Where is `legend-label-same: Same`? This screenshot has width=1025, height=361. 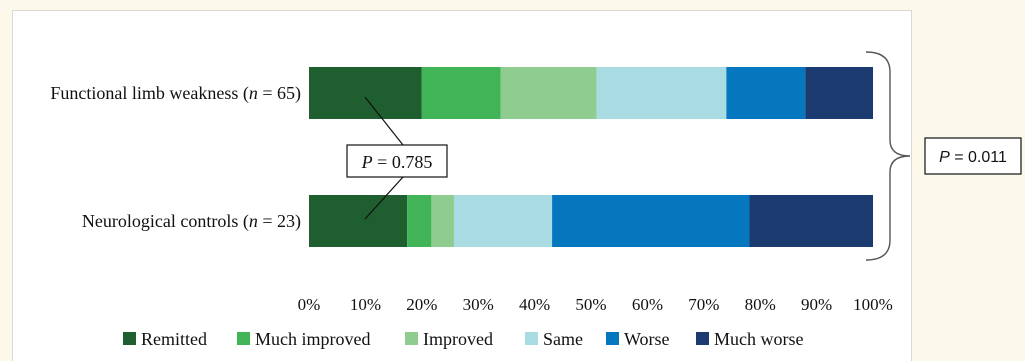 legend-label-same: Same is located at coordinates (563, 339).